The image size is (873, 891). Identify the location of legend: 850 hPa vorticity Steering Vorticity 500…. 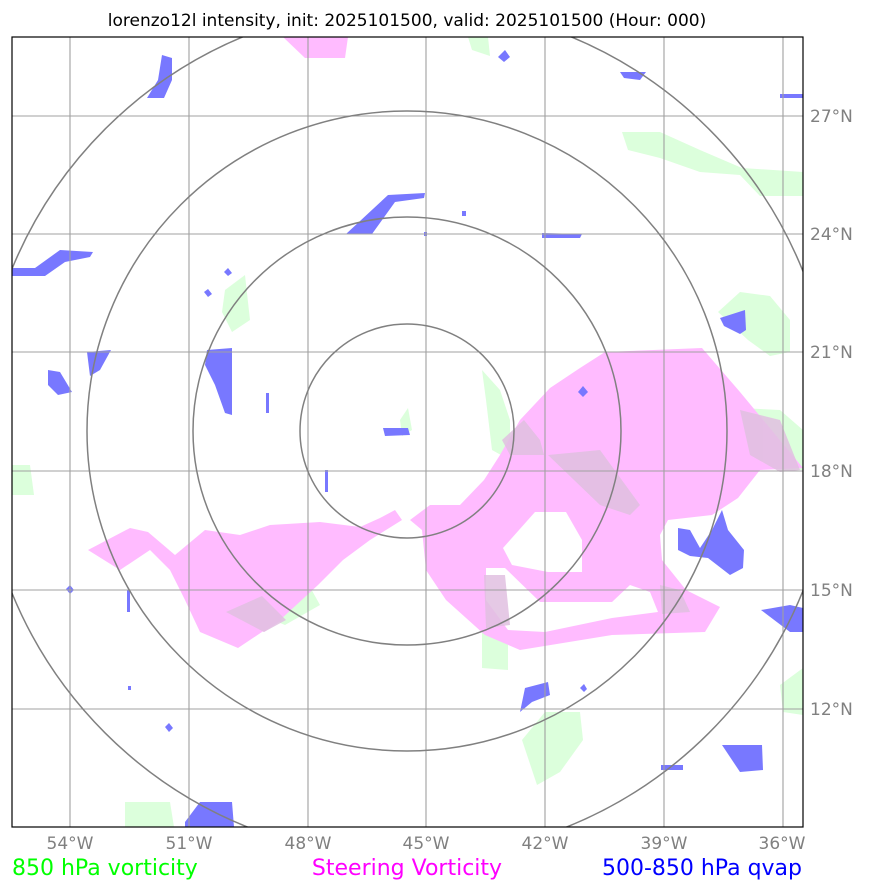
(407, 868).